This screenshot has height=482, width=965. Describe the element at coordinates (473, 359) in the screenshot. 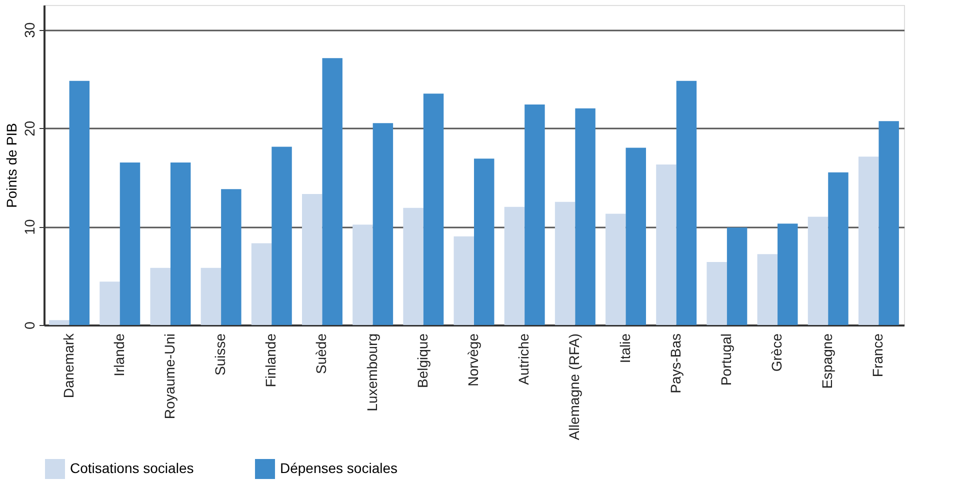

I see `x-tick-label: Norvège` at that location.